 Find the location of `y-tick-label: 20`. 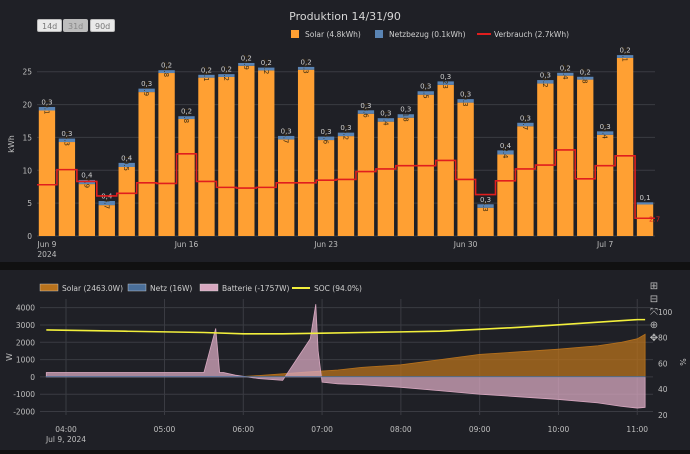

y-tick-label: 20 is located at coordinates (27, 105).